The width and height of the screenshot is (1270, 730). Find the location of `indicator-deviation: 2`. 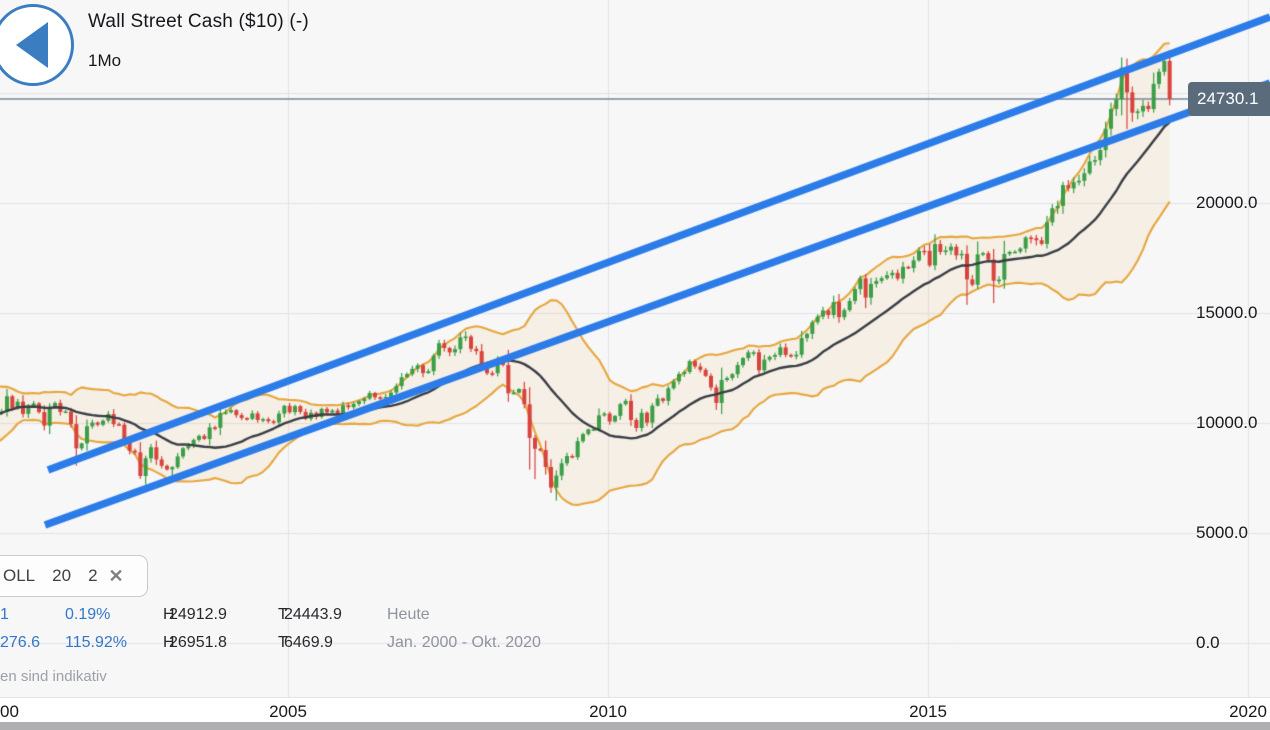

indicator-deviation: 2 is located at coordinates (93, 575).